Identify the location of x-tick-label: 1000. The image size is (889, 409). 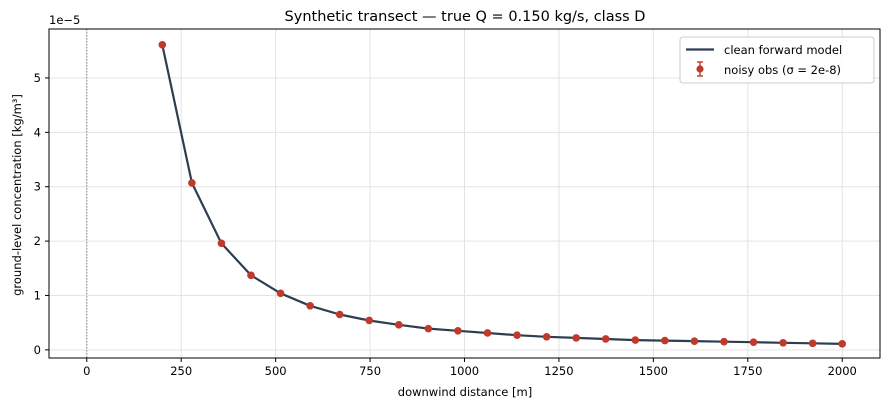
(464, 371).